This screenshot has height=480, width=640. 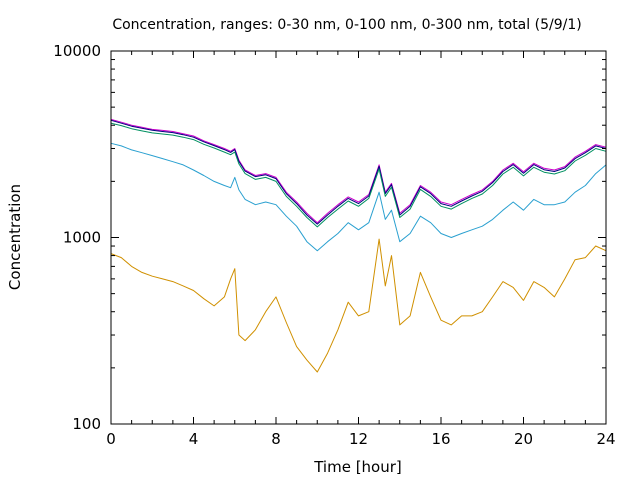 What do you see at coordinates (111, 439) in the screenshot?
I see `x-tick-label: 0` at bounding box center [111, 439].